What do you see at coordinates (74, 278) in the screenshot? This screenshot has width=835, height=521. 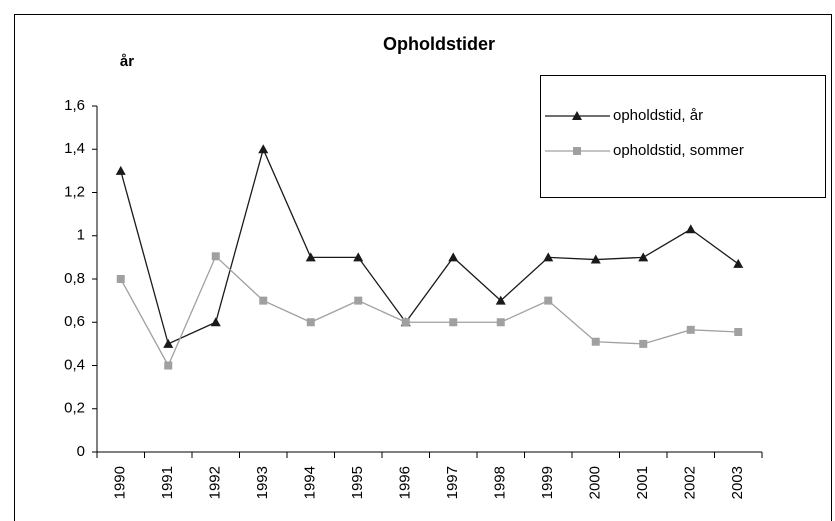 I see `y-tick-label: 0,8` at bounding box center [74, 278].